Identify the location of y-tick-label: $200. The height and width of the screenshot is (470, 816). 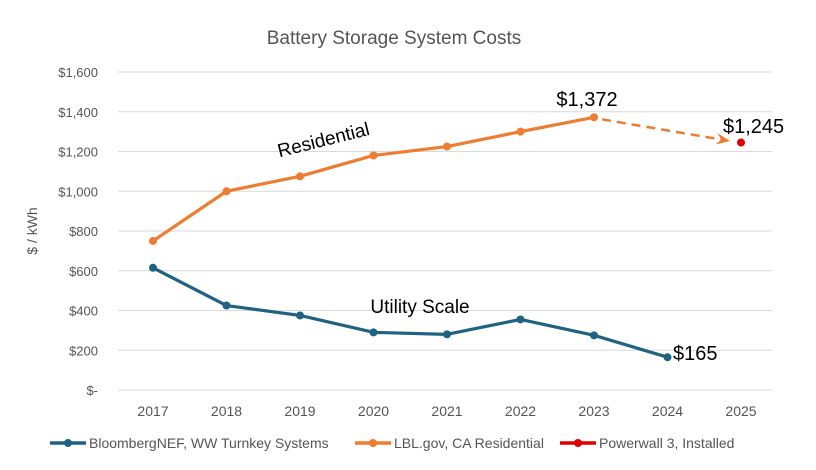
(83, 350).